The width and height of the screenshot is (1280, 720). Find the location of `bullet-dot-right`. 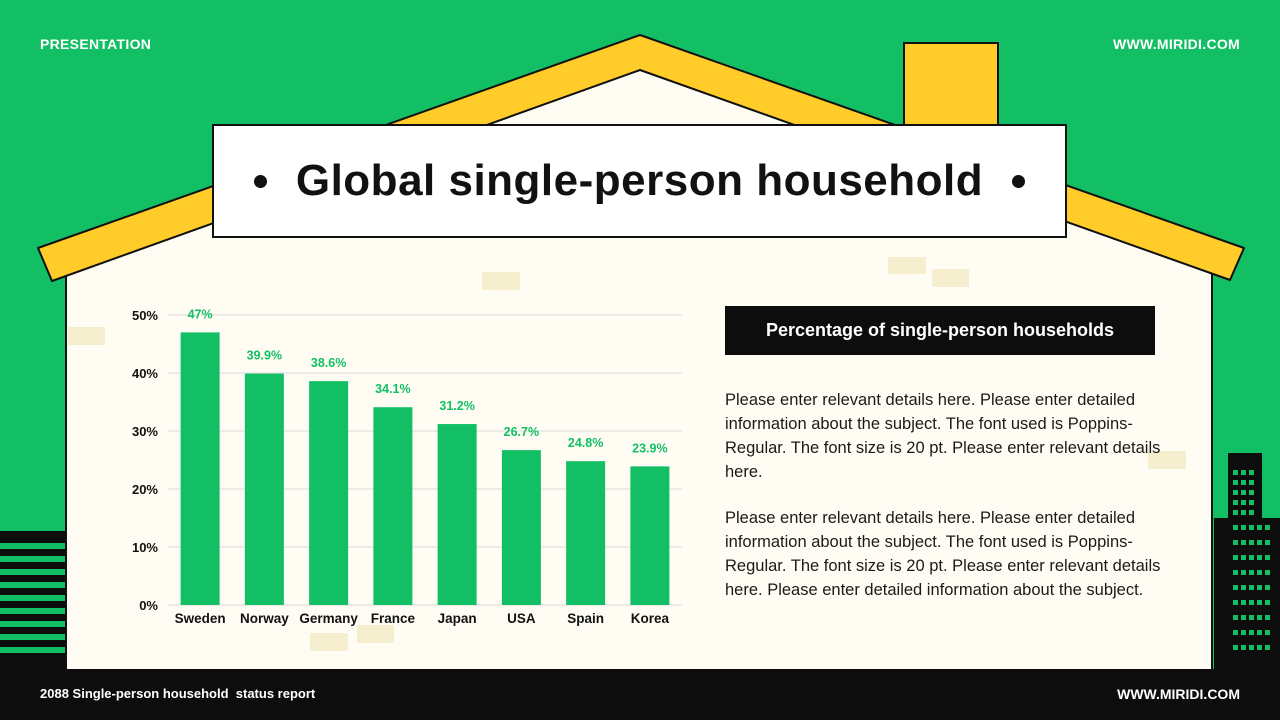

bullet-dot-right is located at coordinates (1018, 181).